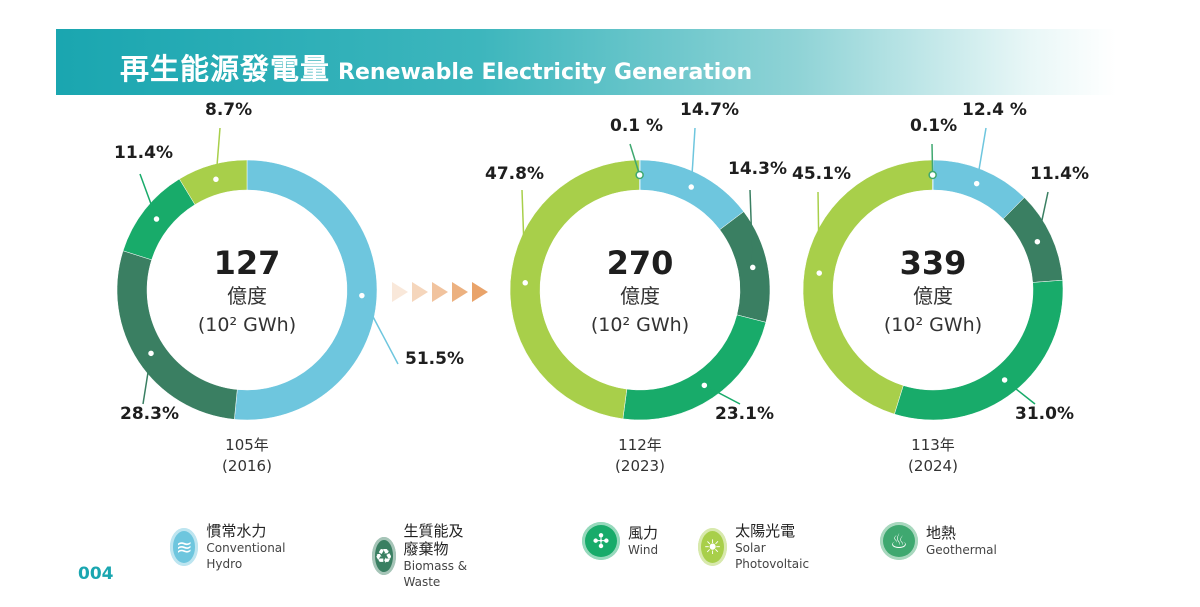 The image size is (1200, 607). What do you see at coordinates (433, 540) in the screenshot?
I see `legend-label-zh: 生質能及廢棄物` at bounding box center [433, 540].